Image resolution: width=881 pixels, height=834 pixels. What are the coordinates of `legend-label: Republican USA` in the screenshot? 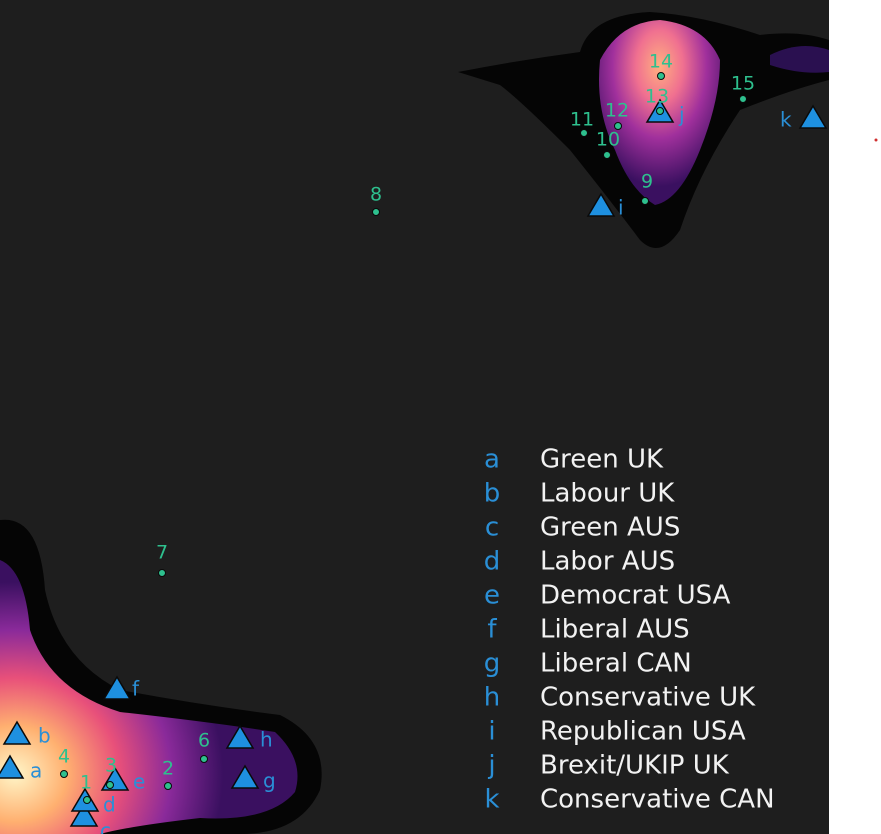 It's located at (643, 732).